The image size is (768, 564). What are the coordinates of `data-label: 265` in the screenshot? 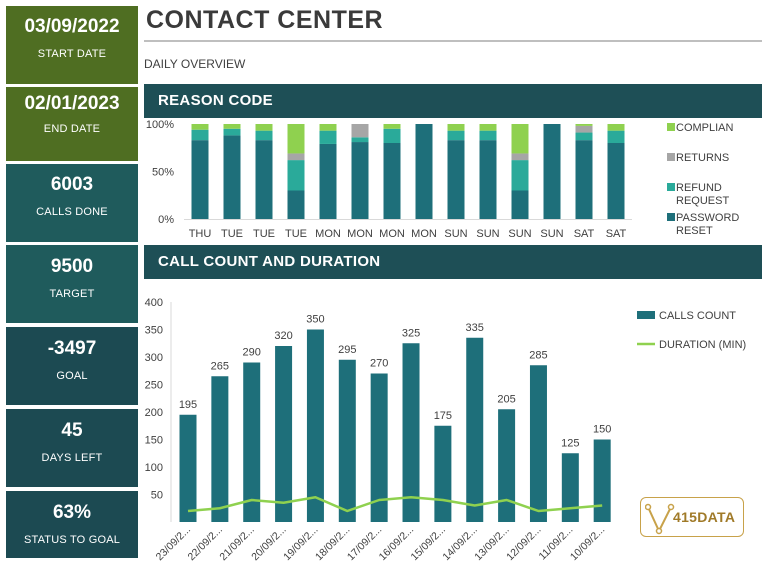 It's located at (220, 366).